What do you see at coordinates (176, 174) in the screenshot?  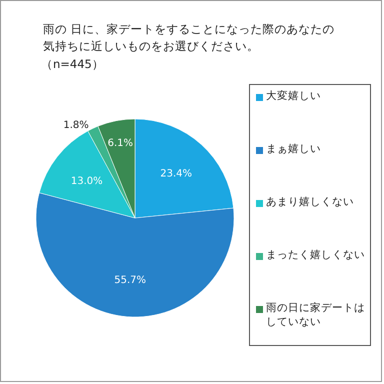 I see `data-label: 23.4%` at bounding box center [176, 174].